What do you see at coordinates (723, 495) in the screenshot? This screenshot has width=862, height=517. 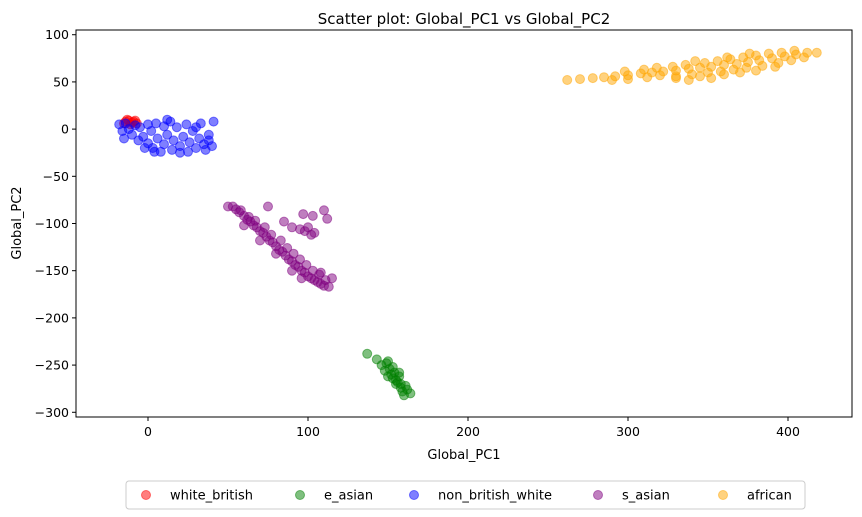 I see `legend-marker-african` at bounding box center [723, 495].